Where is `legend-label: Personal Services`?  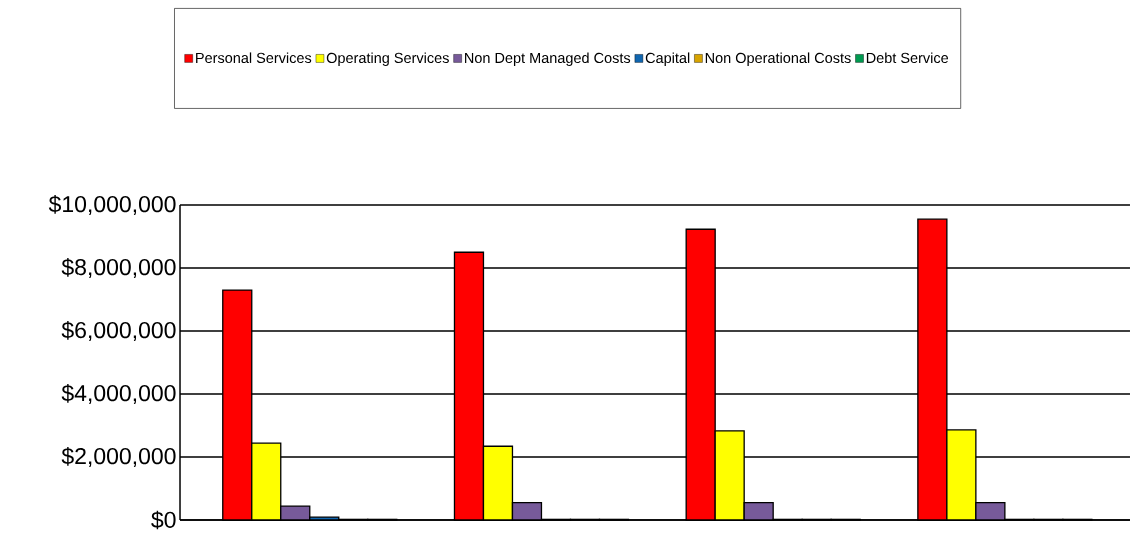
legend-label: Personal Services is located at coordinates (254, 58).